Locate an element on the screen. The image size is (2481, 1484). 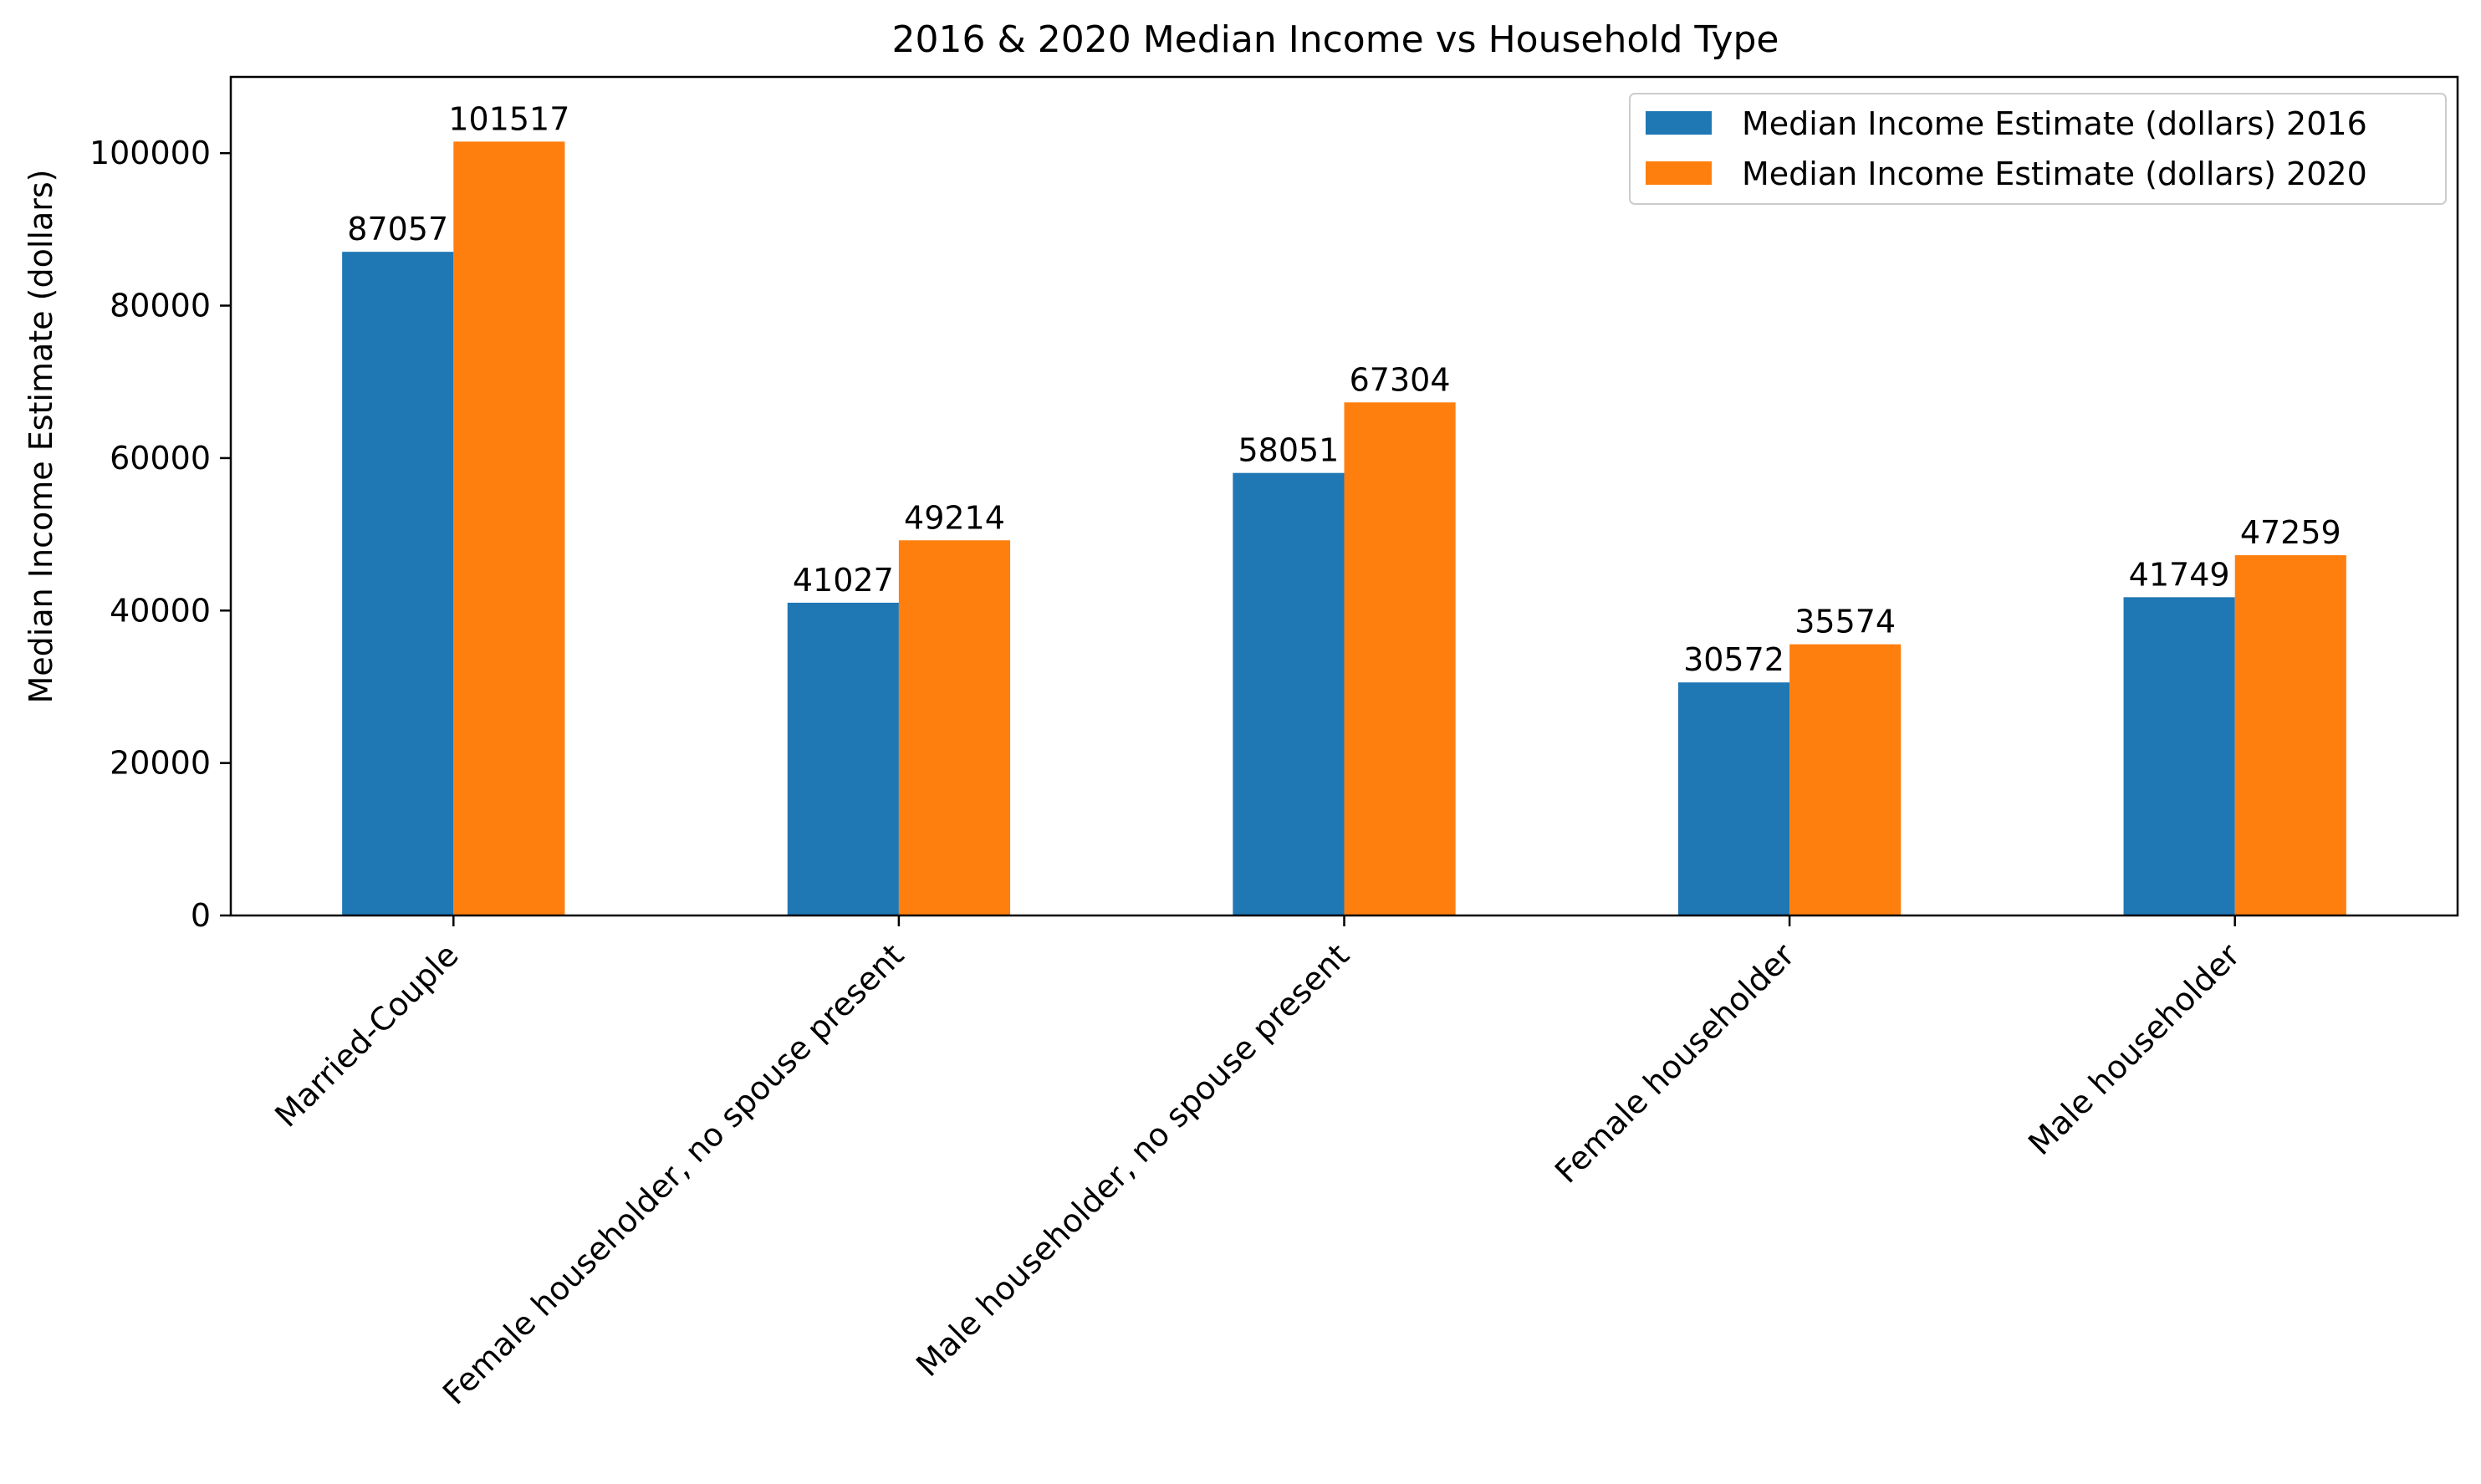
data-label: 47259 is located at coordinates (2290, 532).